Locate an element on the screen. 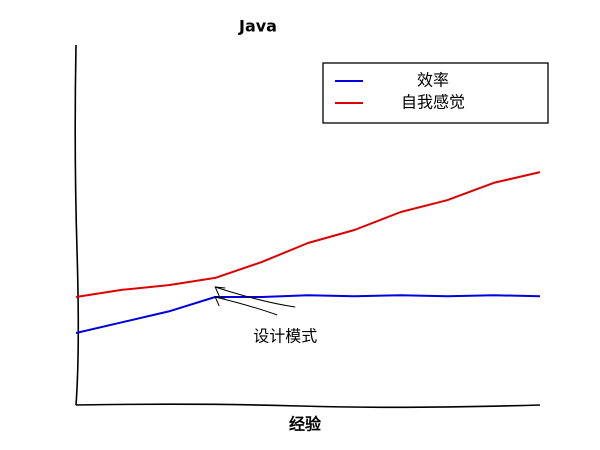 This screenshot has width=600, height=450. legend-label: 效率 is located at coordinates (433, 80).